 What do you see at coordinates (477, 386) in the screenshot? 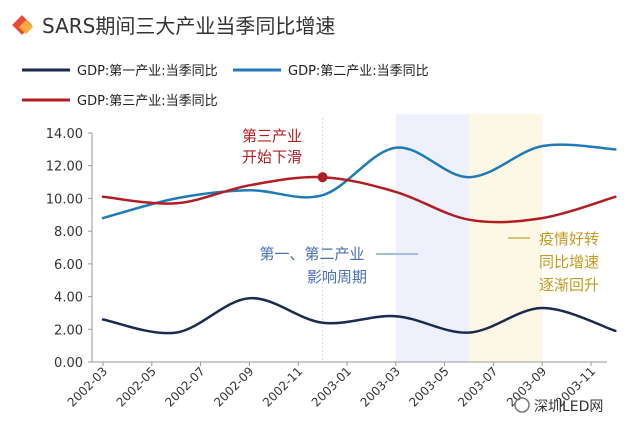
I see `x-tick-label: 2003-07` at bounding box center [477, 386].